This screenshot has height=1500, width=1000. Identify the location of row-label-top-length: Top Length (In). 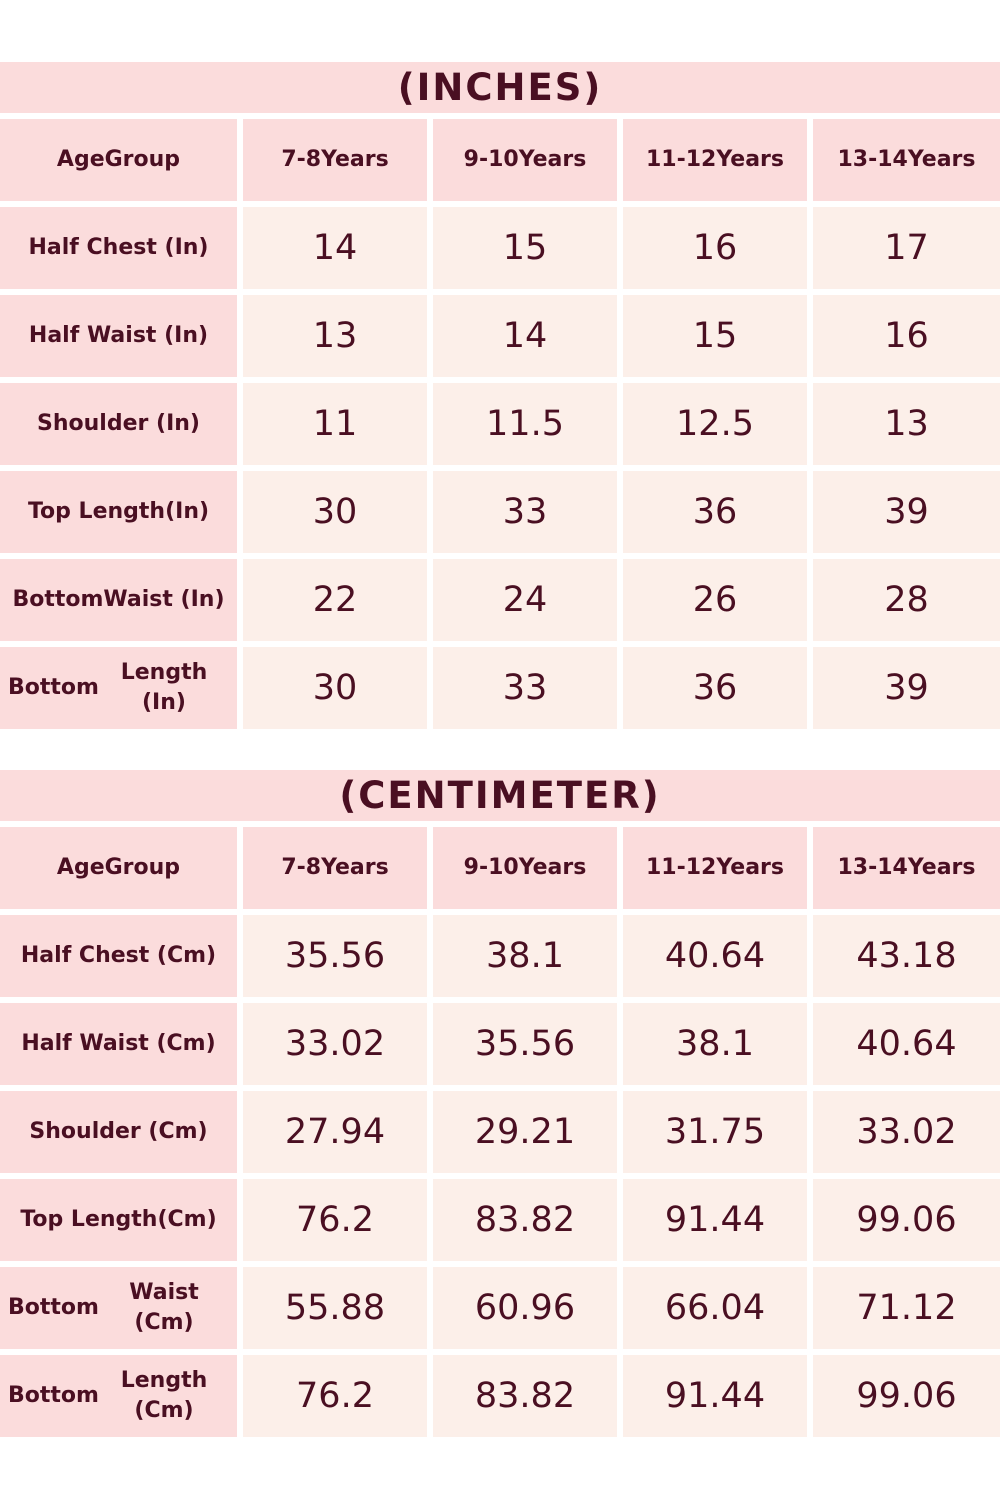
(118, 512).